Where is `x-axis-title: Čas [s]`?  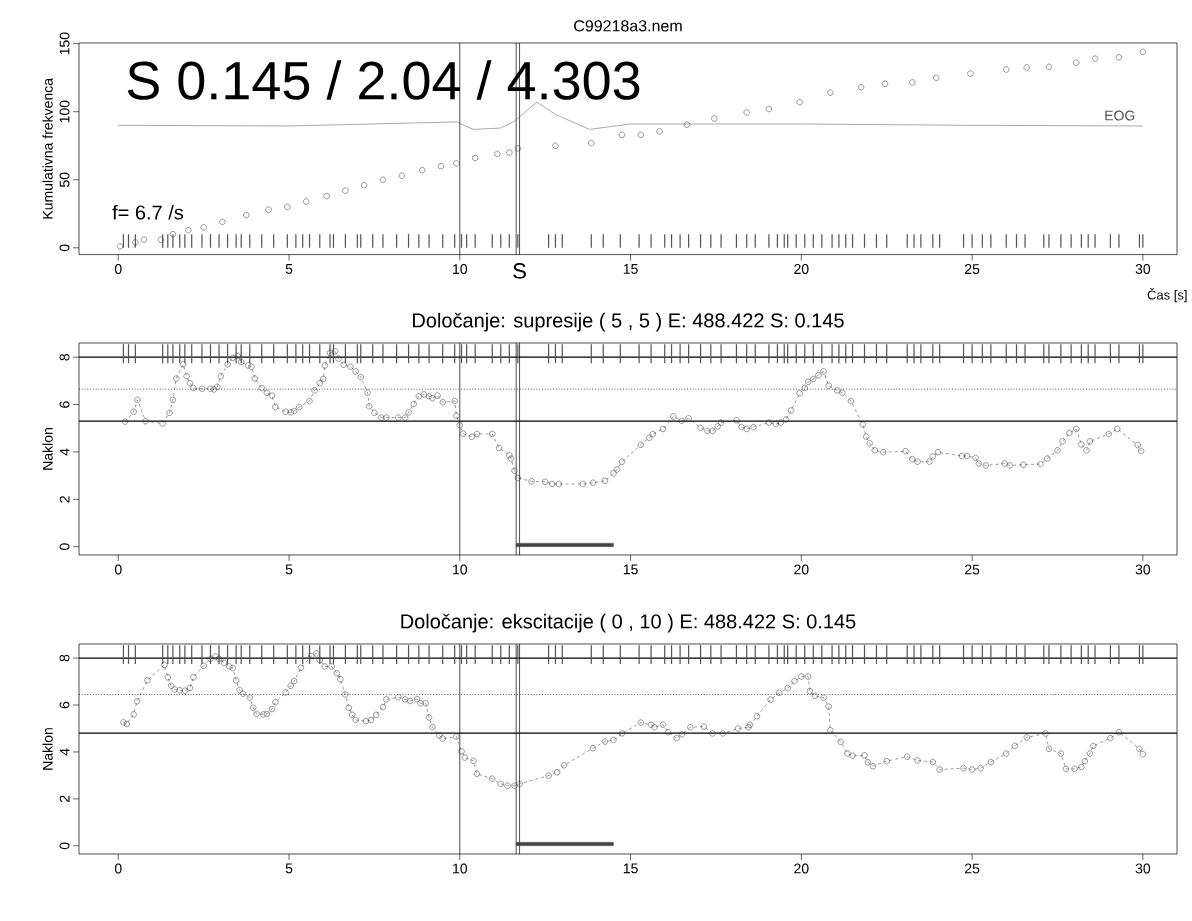
x-axis-title: Čas [s] is located at coordinates (1167, 295).